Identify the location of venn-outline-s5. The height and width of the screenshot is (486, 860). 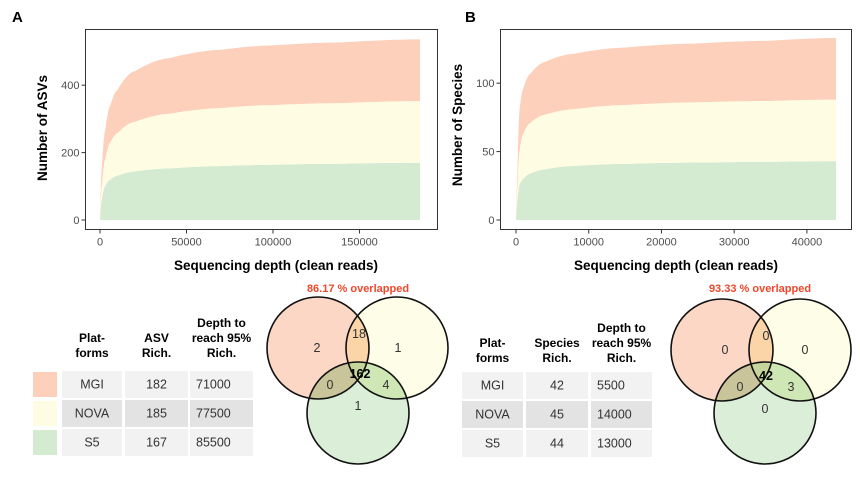
(358, 413).